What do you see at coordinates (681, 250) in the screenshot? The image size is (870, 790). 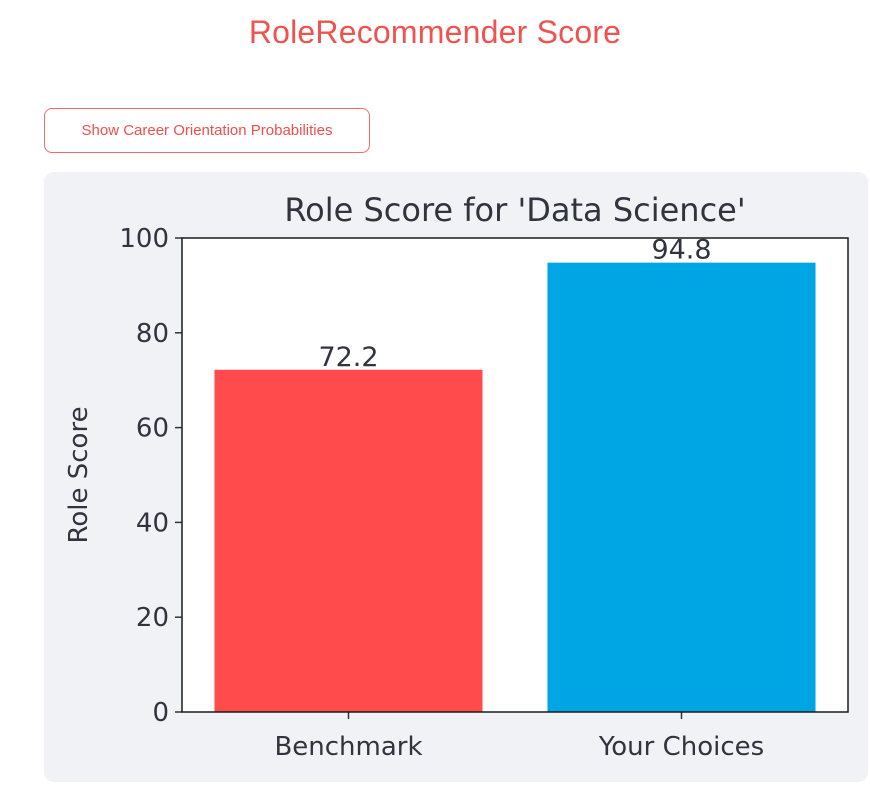 I see `value-label-your-choices: 94.8` at bounding box center [681, 250].